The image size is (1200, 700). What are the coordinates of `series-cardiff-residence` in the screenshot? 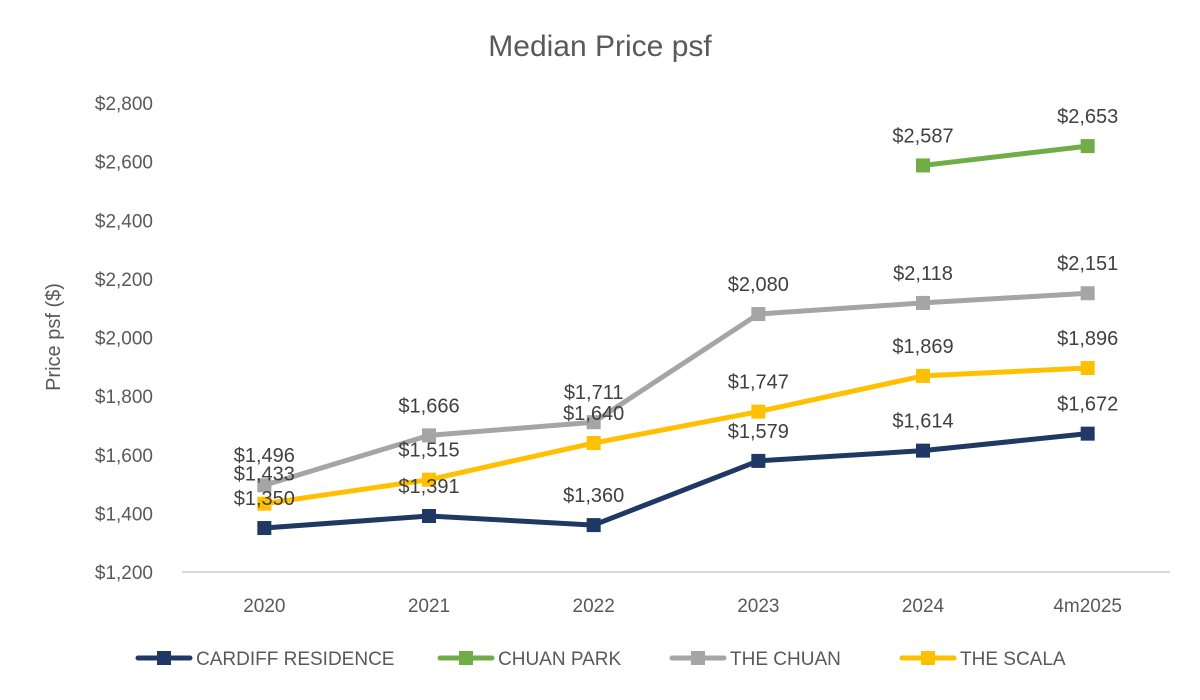 It's located at (676, 481).